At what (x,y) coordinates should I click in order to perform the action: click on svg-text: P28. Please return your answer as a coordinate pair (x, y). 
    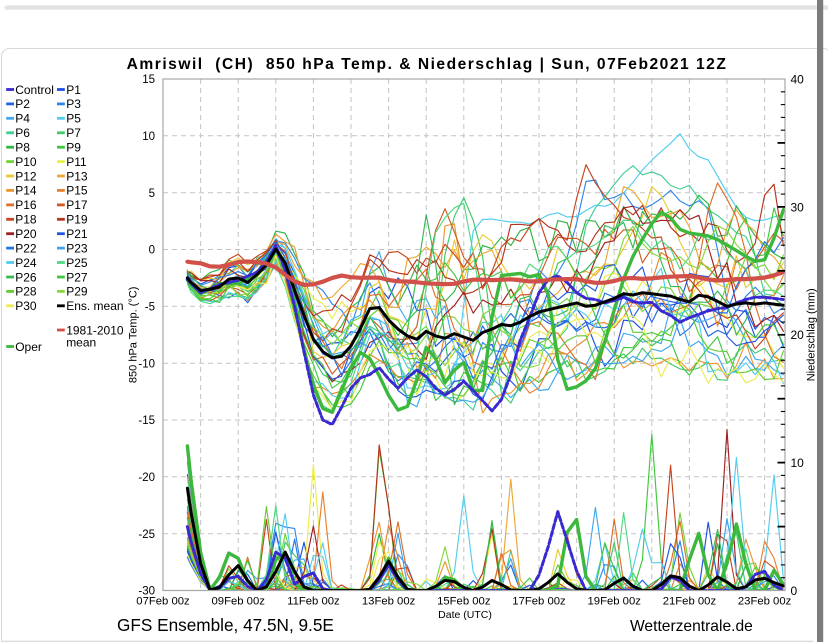
    Looking at the image, I should click on (26, 292).